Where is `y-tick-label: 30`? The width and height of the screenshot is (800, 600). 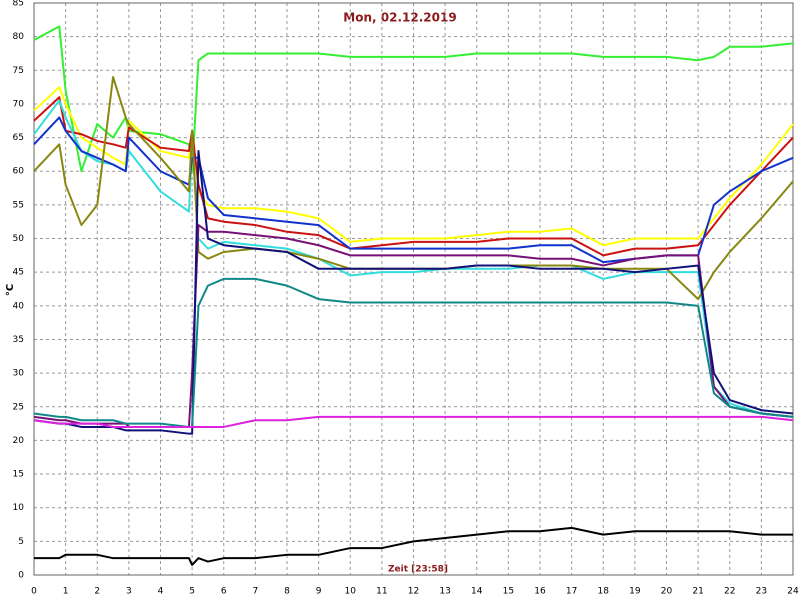
y-tick-label: 30 is located at coordinates (19, 374).